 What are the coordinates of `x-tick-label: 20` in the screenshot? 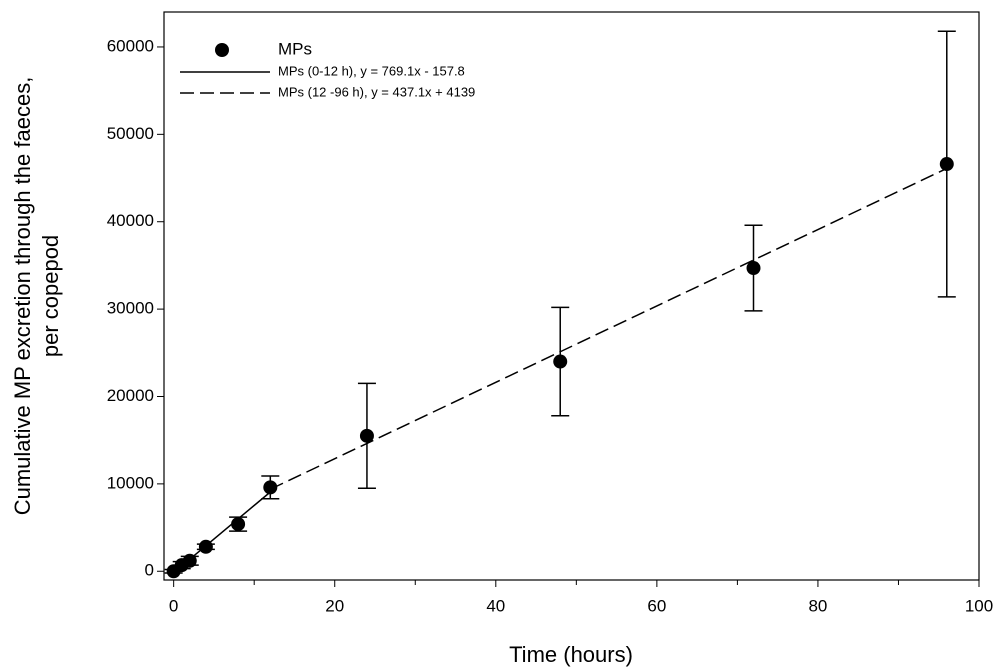 It's located at (334, 605).